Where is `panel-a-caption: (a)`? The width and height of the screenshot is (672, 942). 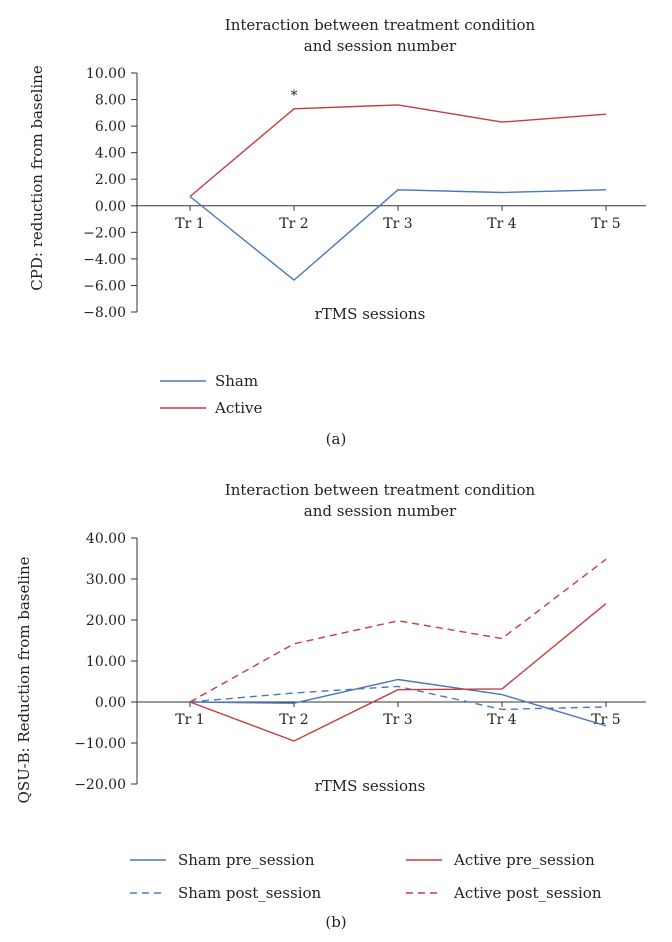
panel-a-caption: (a) is located at coordinates (336, 439).